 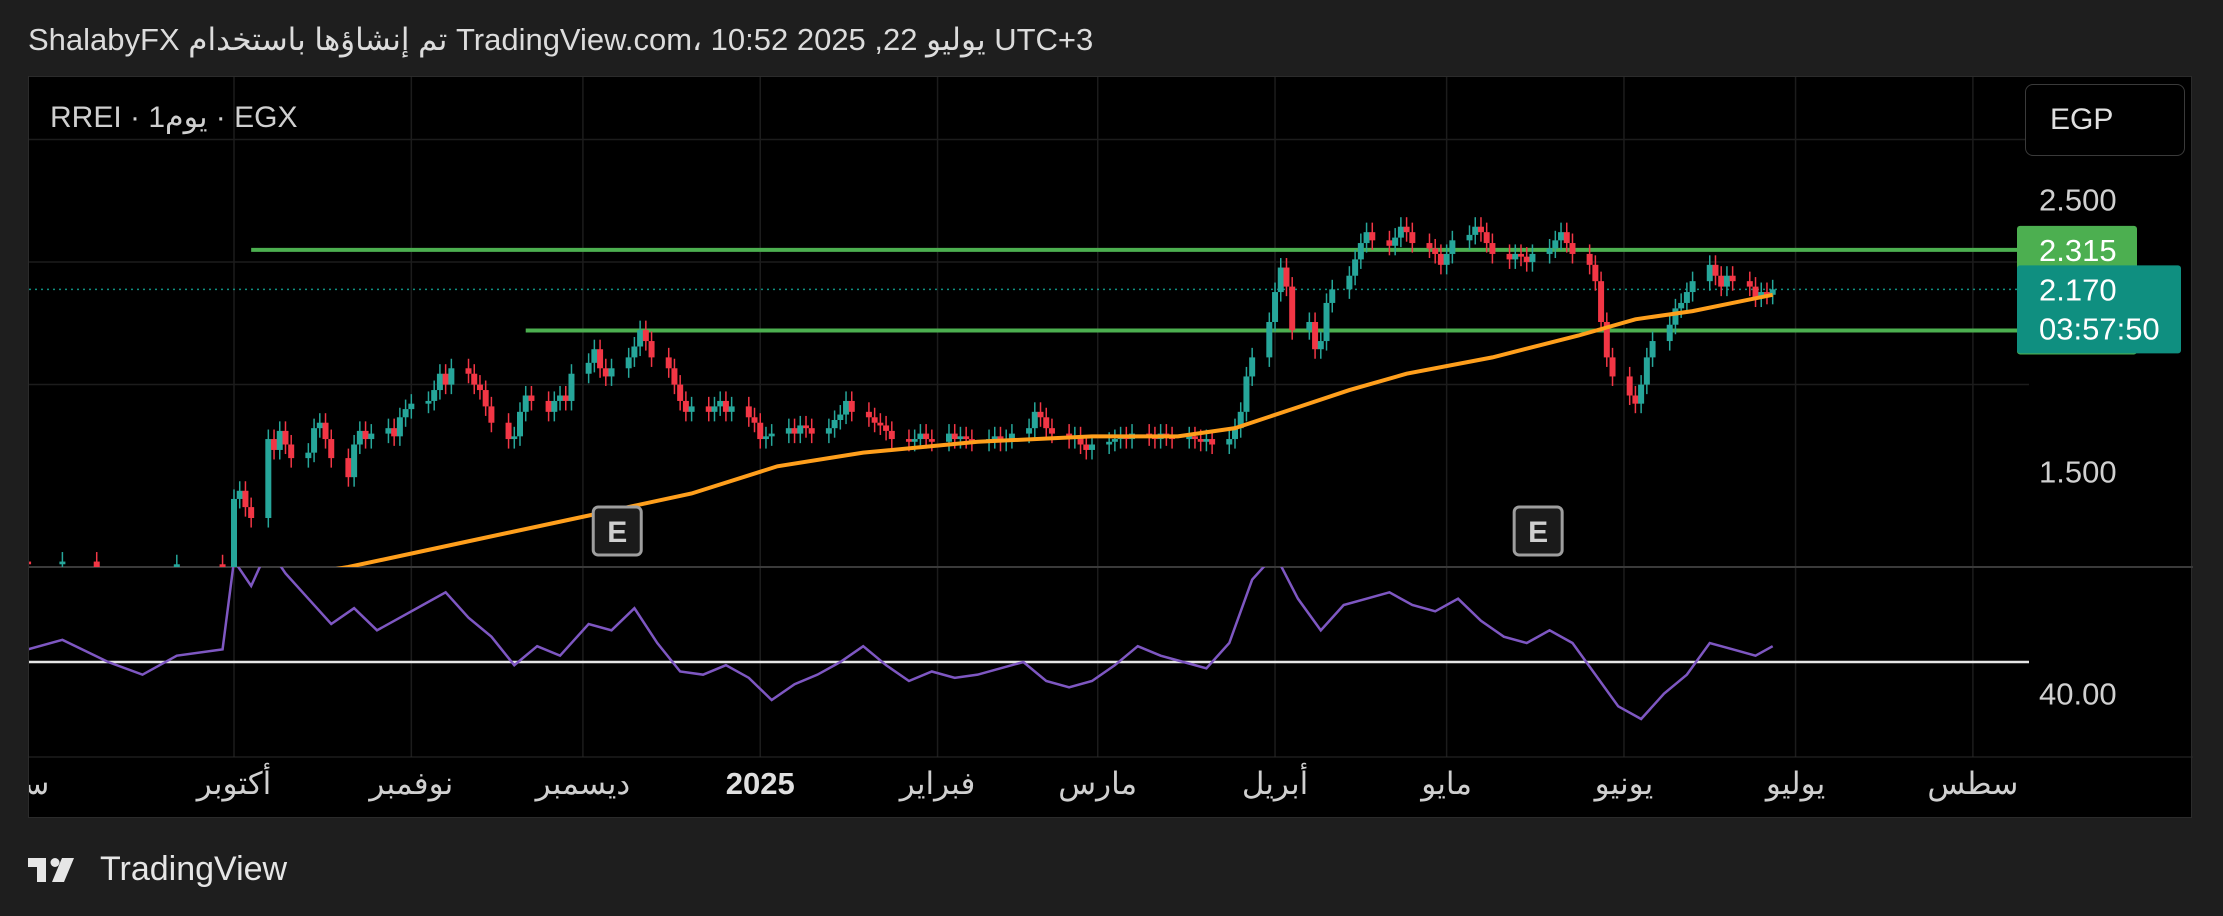 What do you see at coordinates (2099, 309) in the screenshot?
I see `last-price-tag: 2.170 03:57:50` at bounding box center [2099, 309].